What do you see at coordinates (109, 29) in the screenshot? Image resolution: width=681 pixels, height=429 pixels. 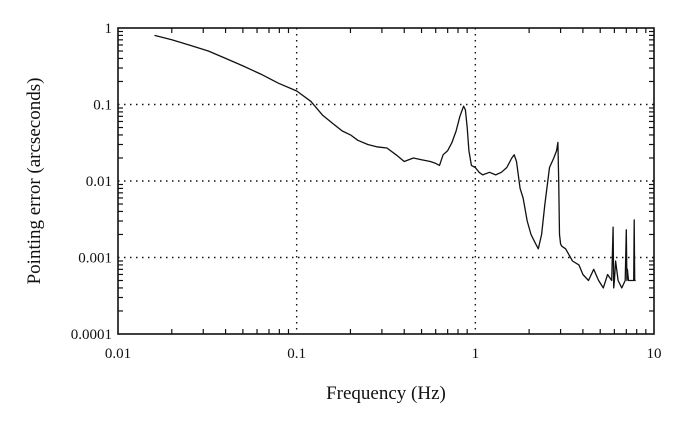 I see `y-tick-label: 1` at bounding box center [109, 29].